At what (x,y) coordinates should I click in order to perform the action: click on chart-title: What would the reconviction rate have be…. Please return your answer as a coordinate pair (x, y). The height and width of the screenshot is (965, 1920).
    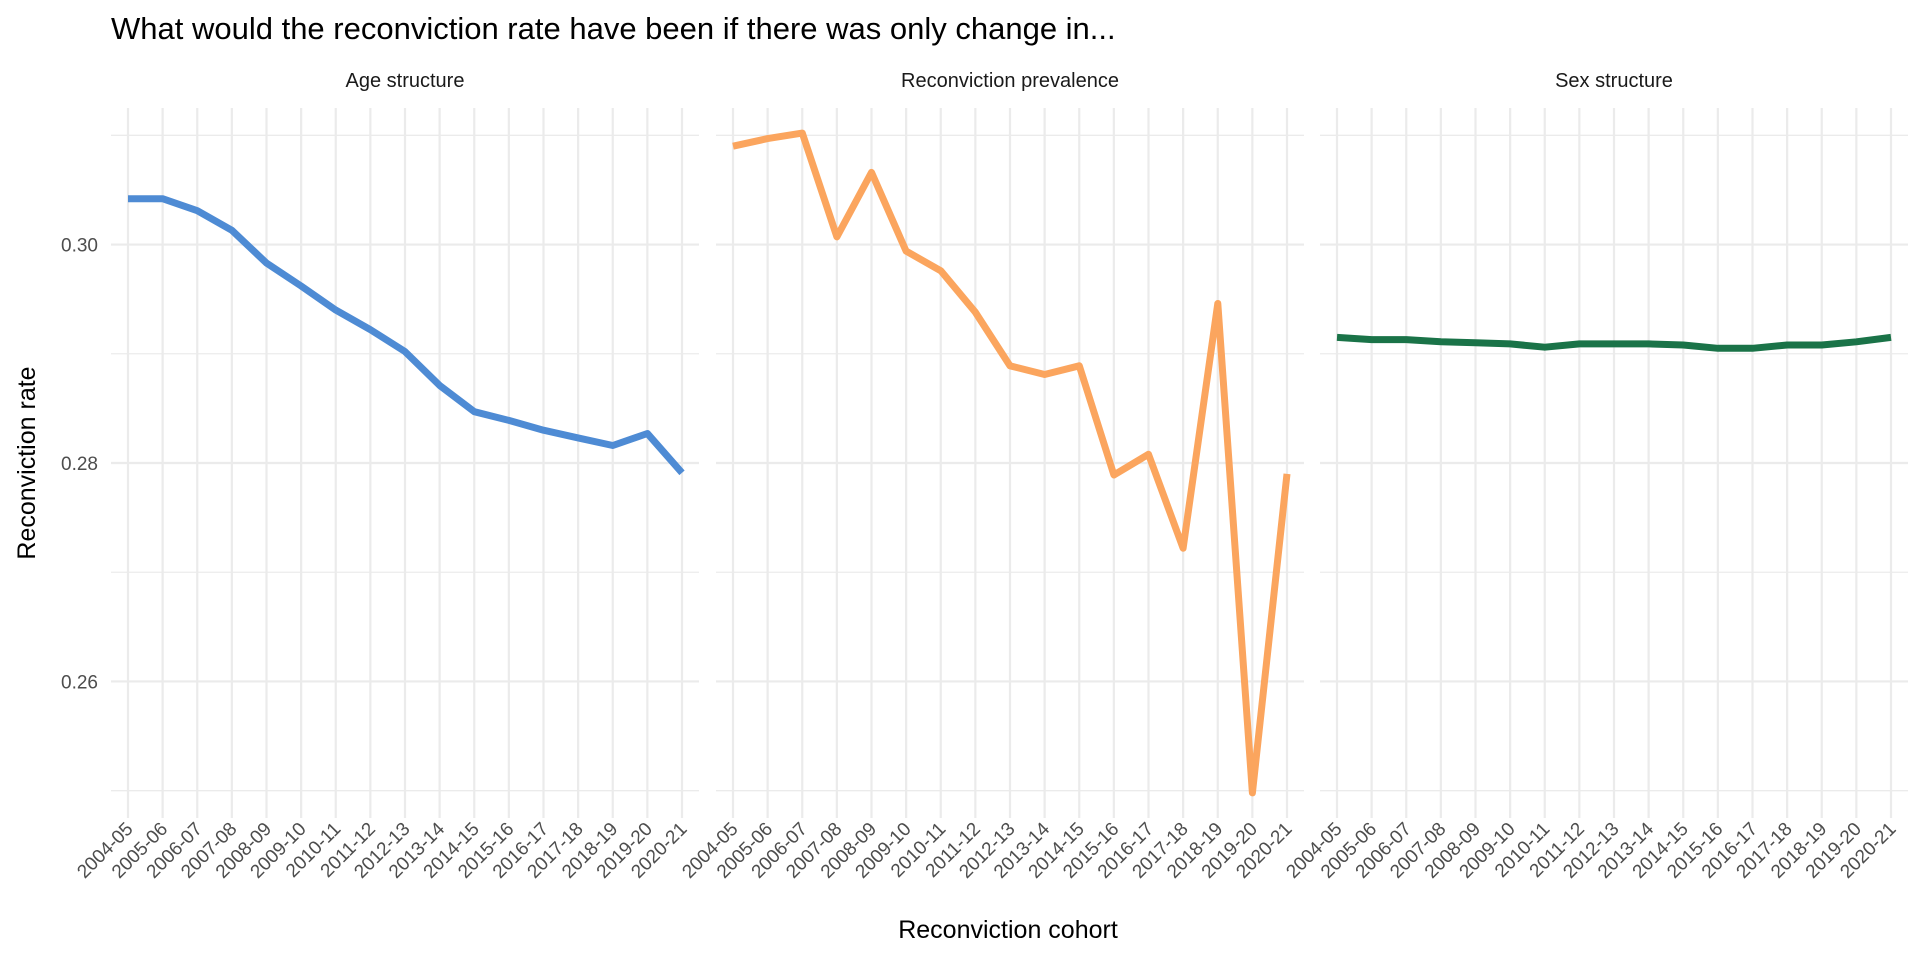
    Looking at the image, I should click on (613, 28).